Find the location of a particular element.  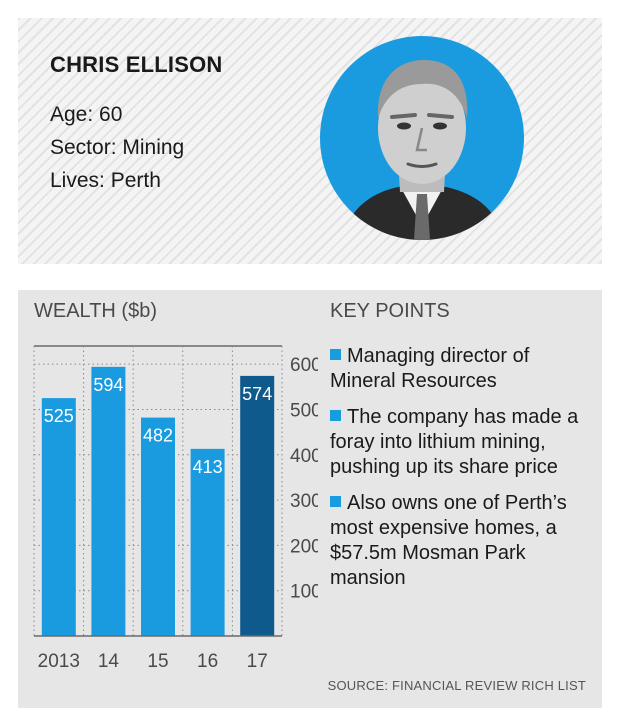

key-point-item: Managing director of Mineral Resources is located at coordinates (461, 369).